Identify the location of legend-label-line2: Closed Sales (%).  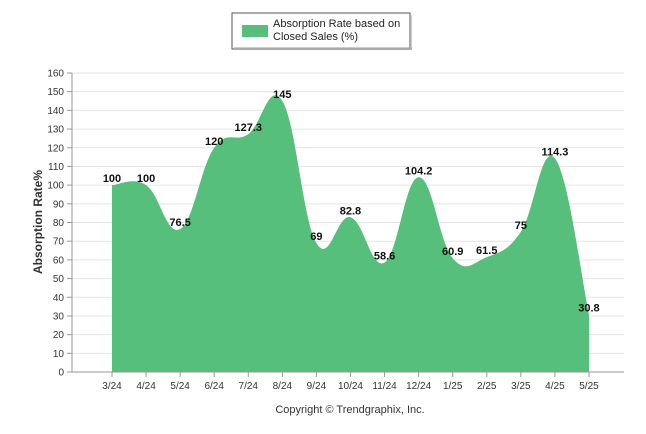
(315, 37).